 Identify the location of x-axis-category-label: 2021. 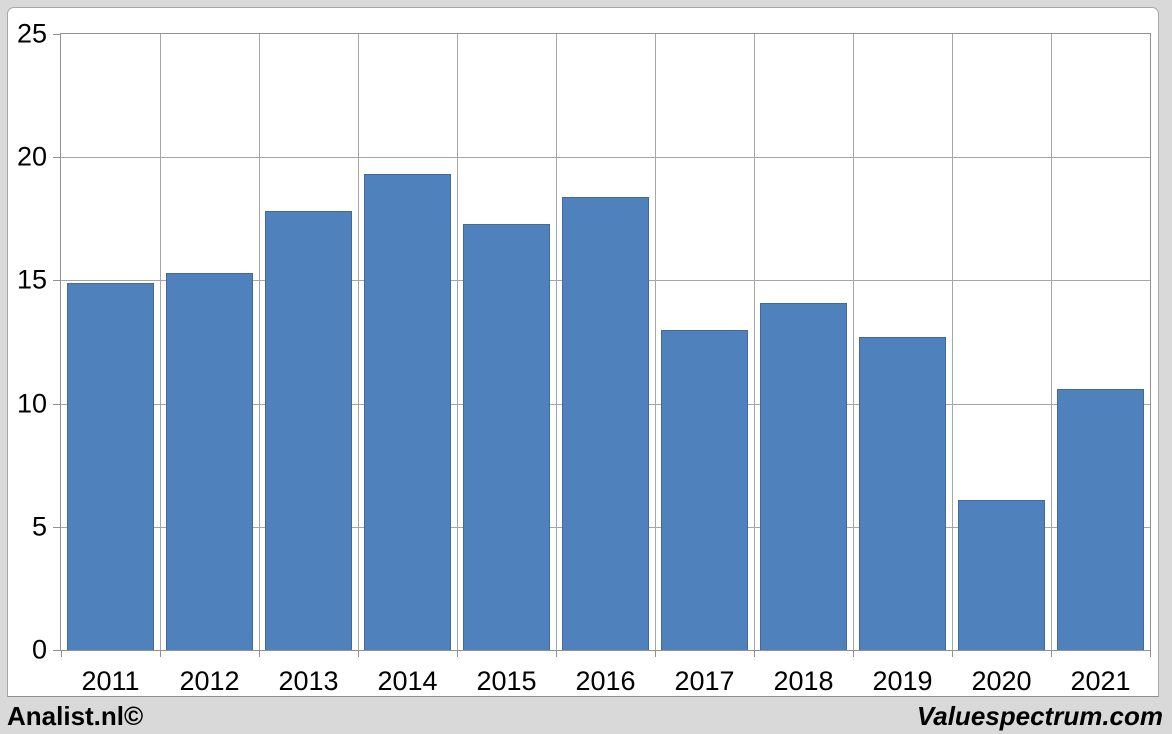
(1100, 681).